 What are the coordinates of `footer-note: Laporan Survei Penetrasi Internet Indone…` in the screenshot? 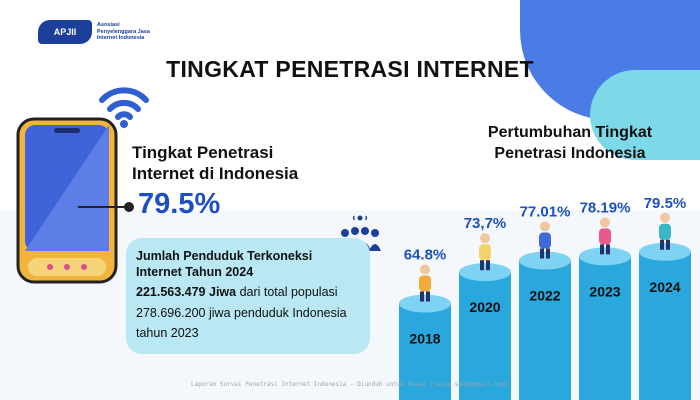 It's located at (350, 384).